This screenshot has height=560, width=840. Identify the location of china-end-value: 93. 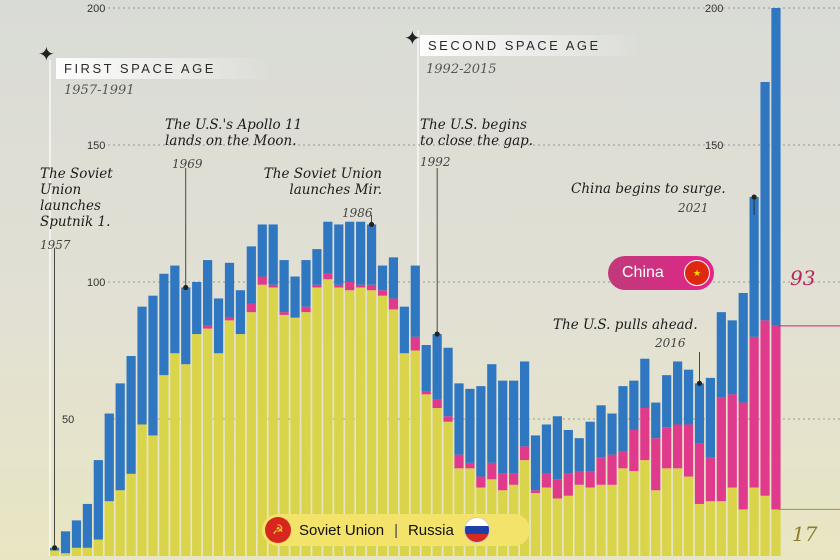
(803, 278).